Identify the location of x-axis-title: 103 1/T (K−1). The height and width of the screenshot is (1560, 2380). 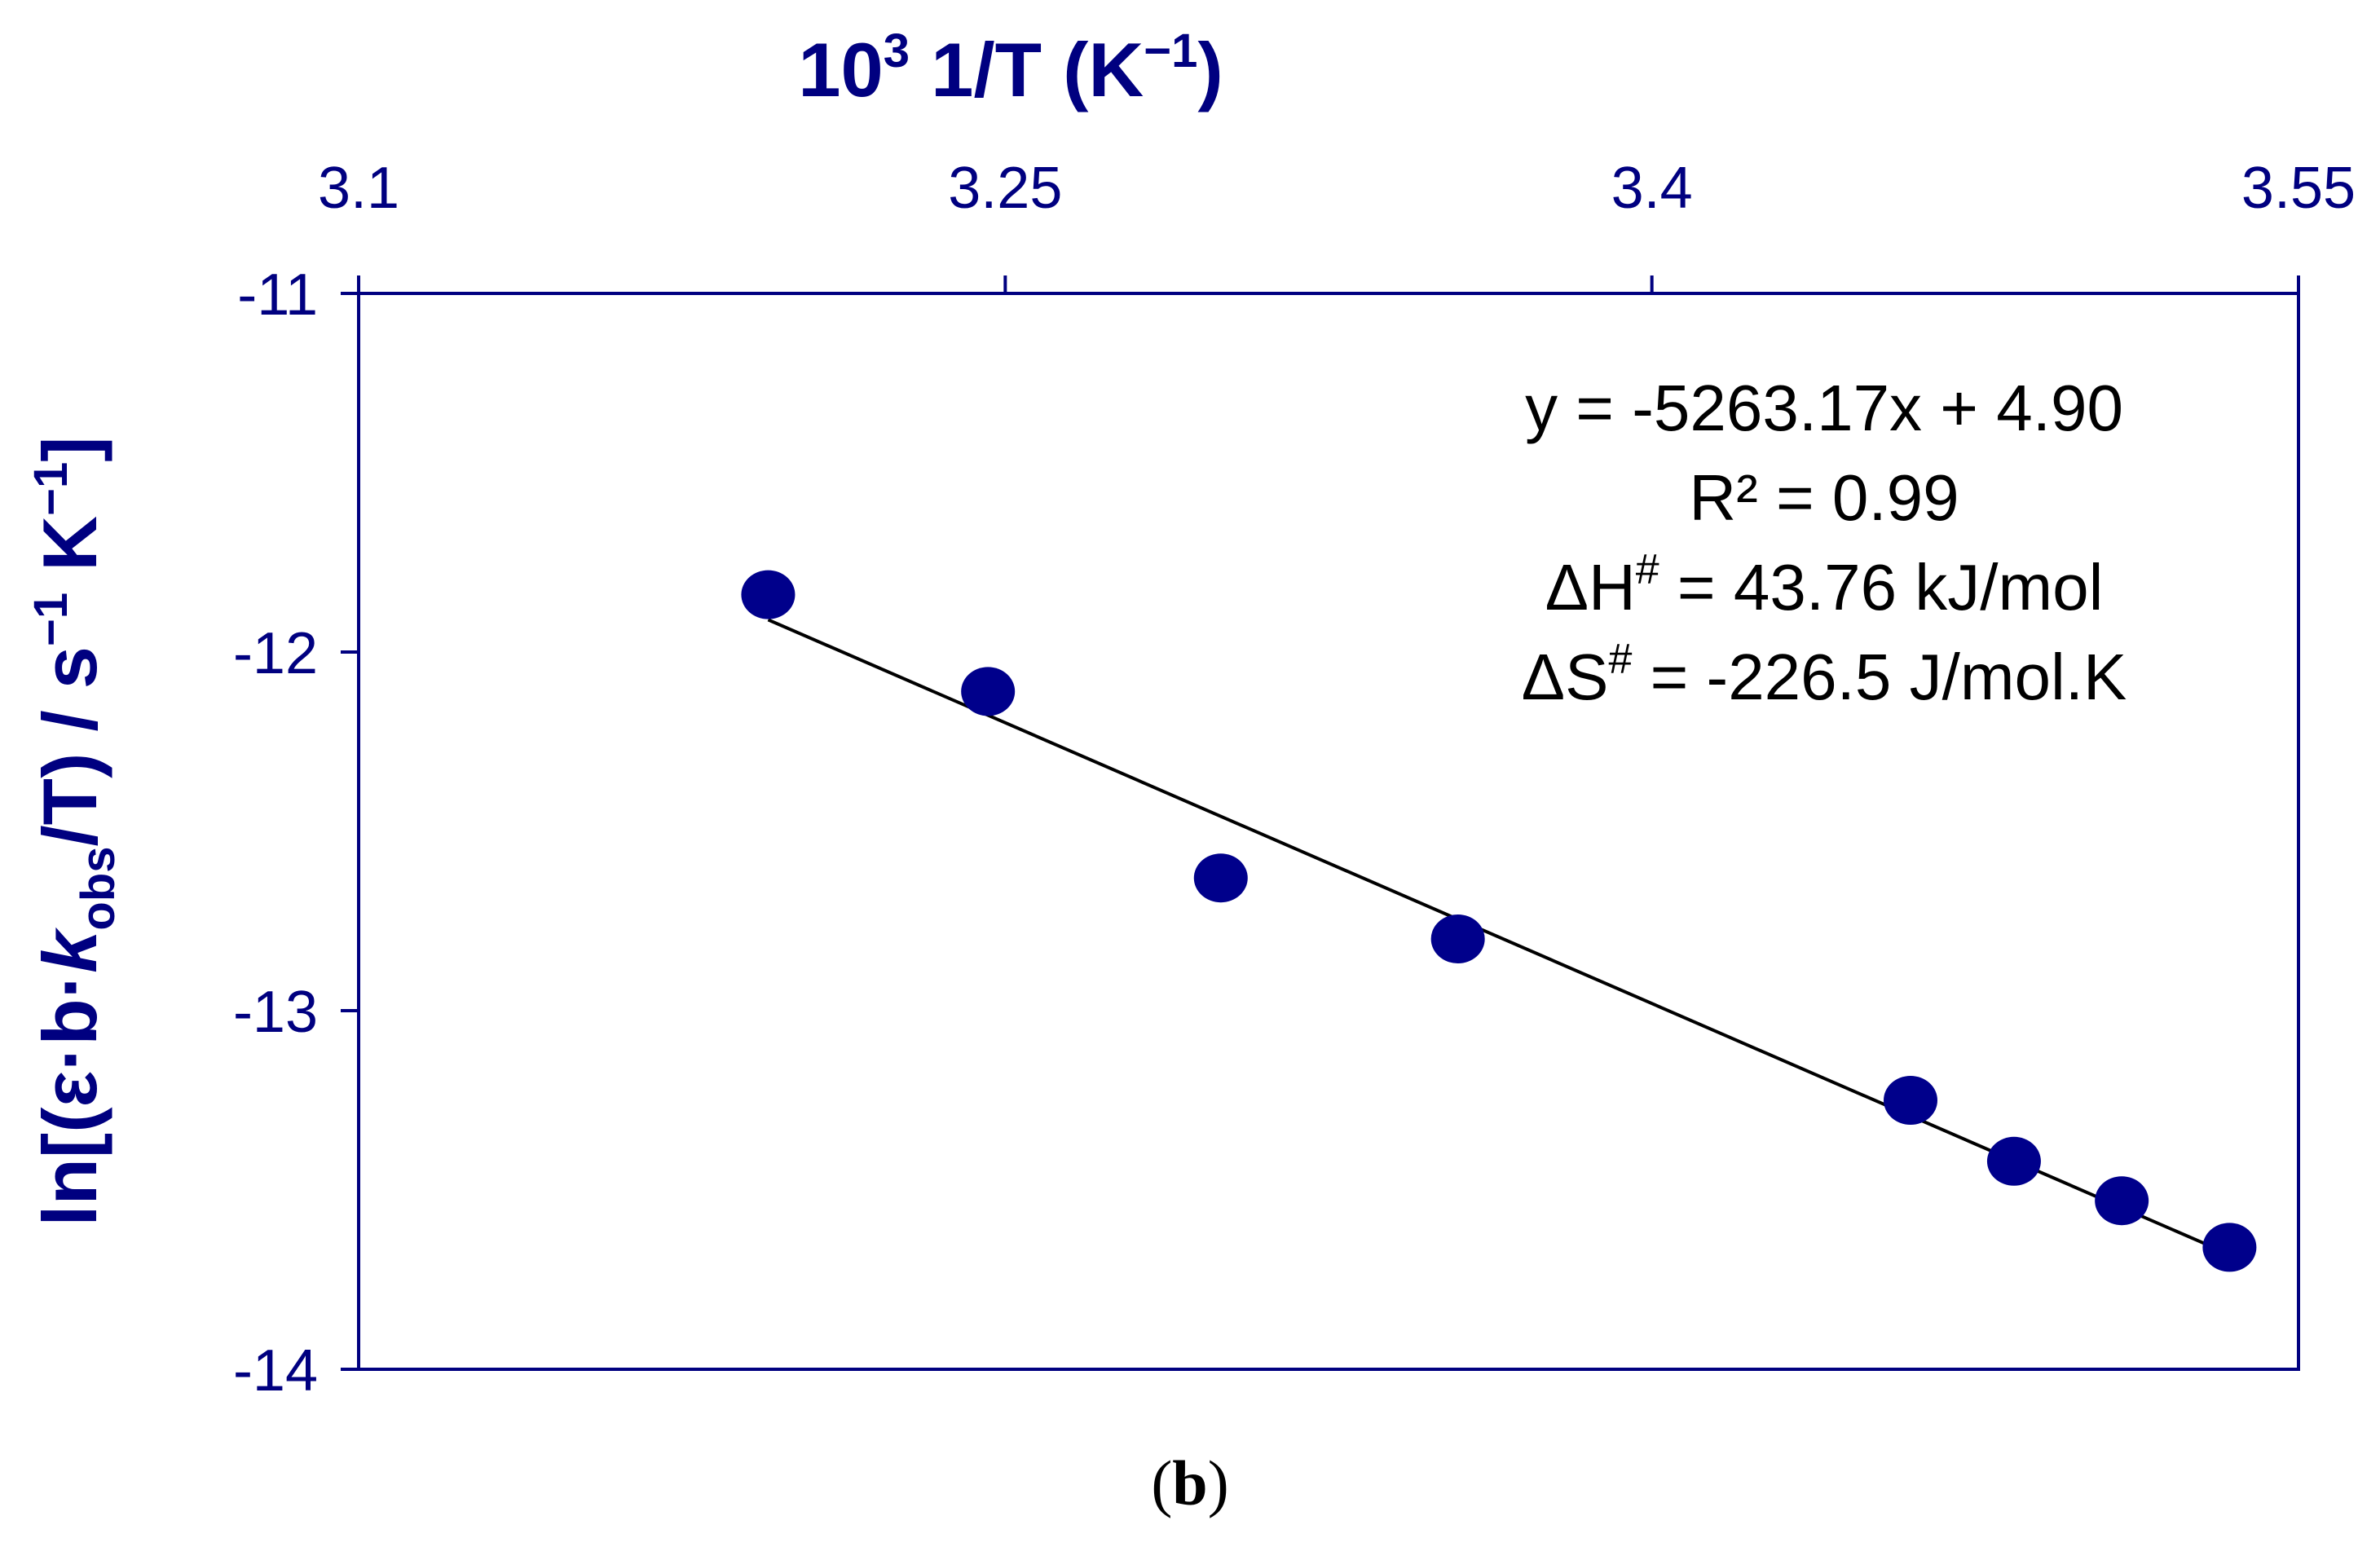
(1010, 68).